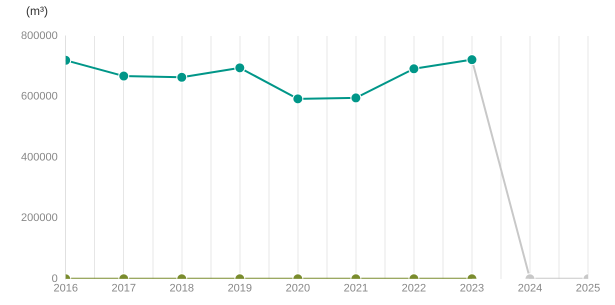 The width and height of the screenshot is (615, 305). I want to click on y-tick-label: 400000, so click(39, 157).